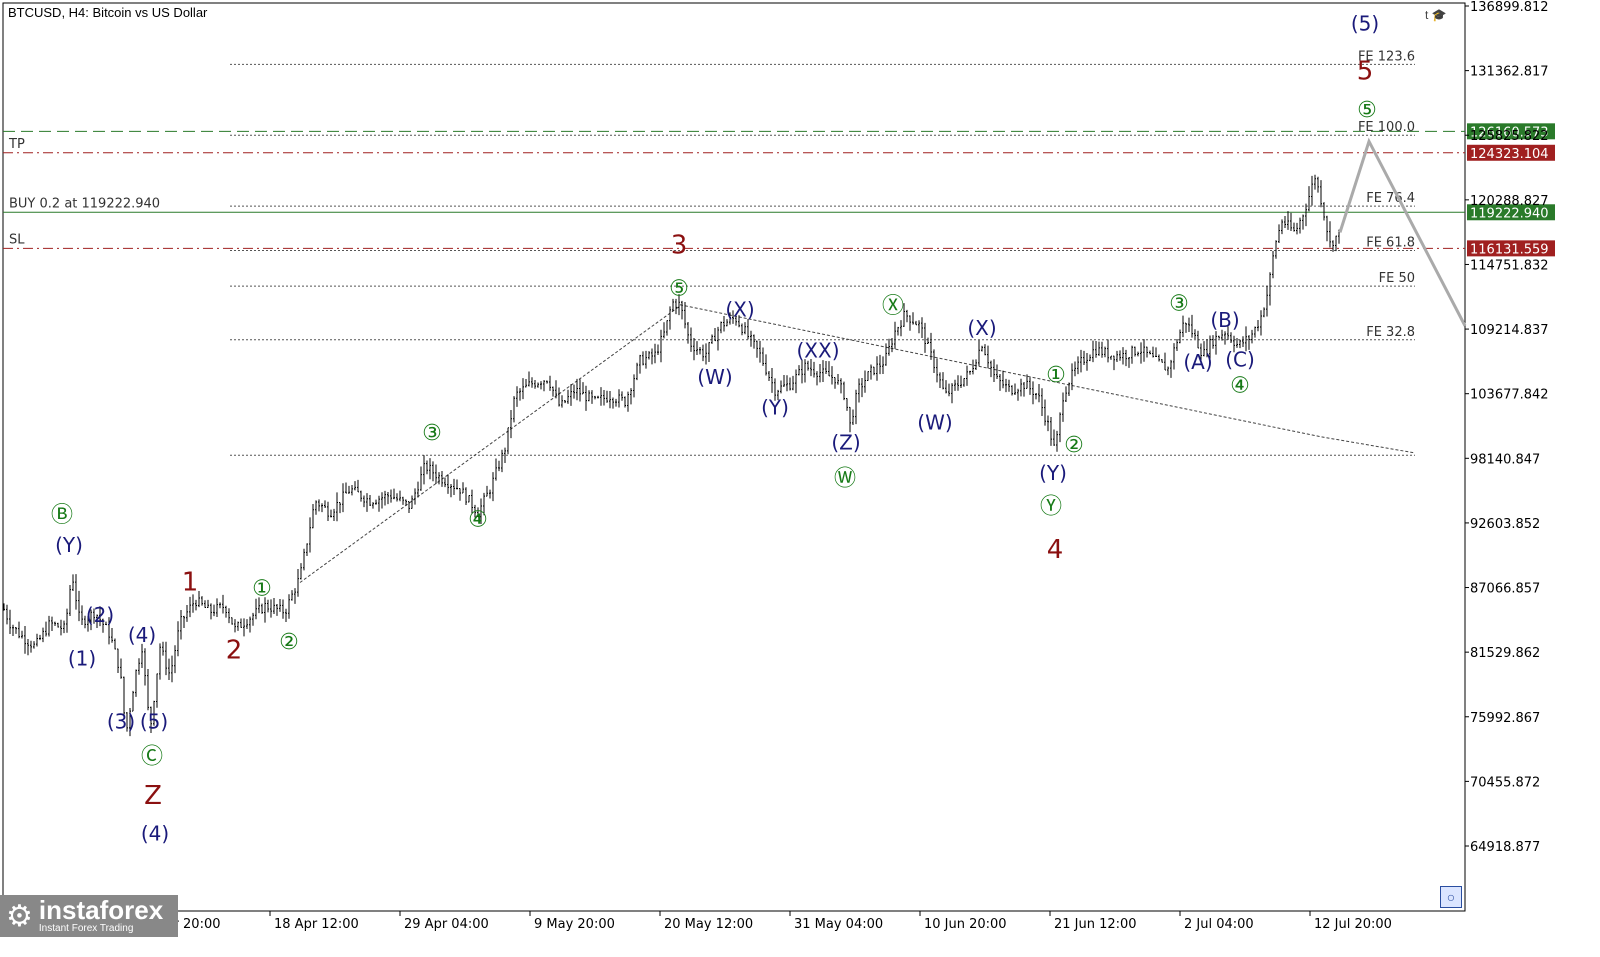 This screenshot has width=1600, height=957. Describe the element at coordinates (708, 924) in the screenshot. I see `x-tick-label-4: 20 May 12:00` at that location.